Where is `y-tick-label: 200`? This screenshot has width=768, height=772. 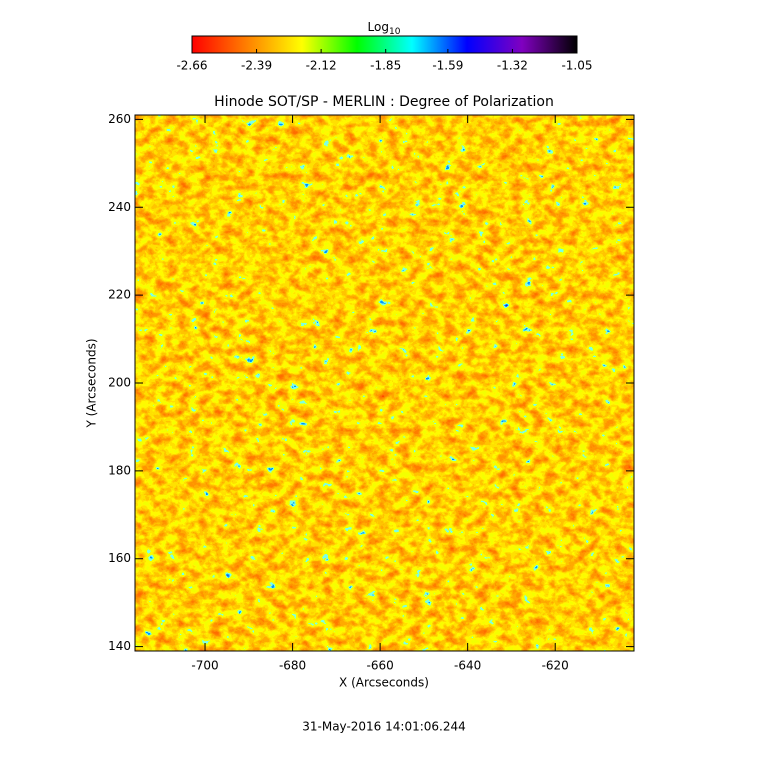
y-tick-label: 200 is located at coordinates (119, 383).